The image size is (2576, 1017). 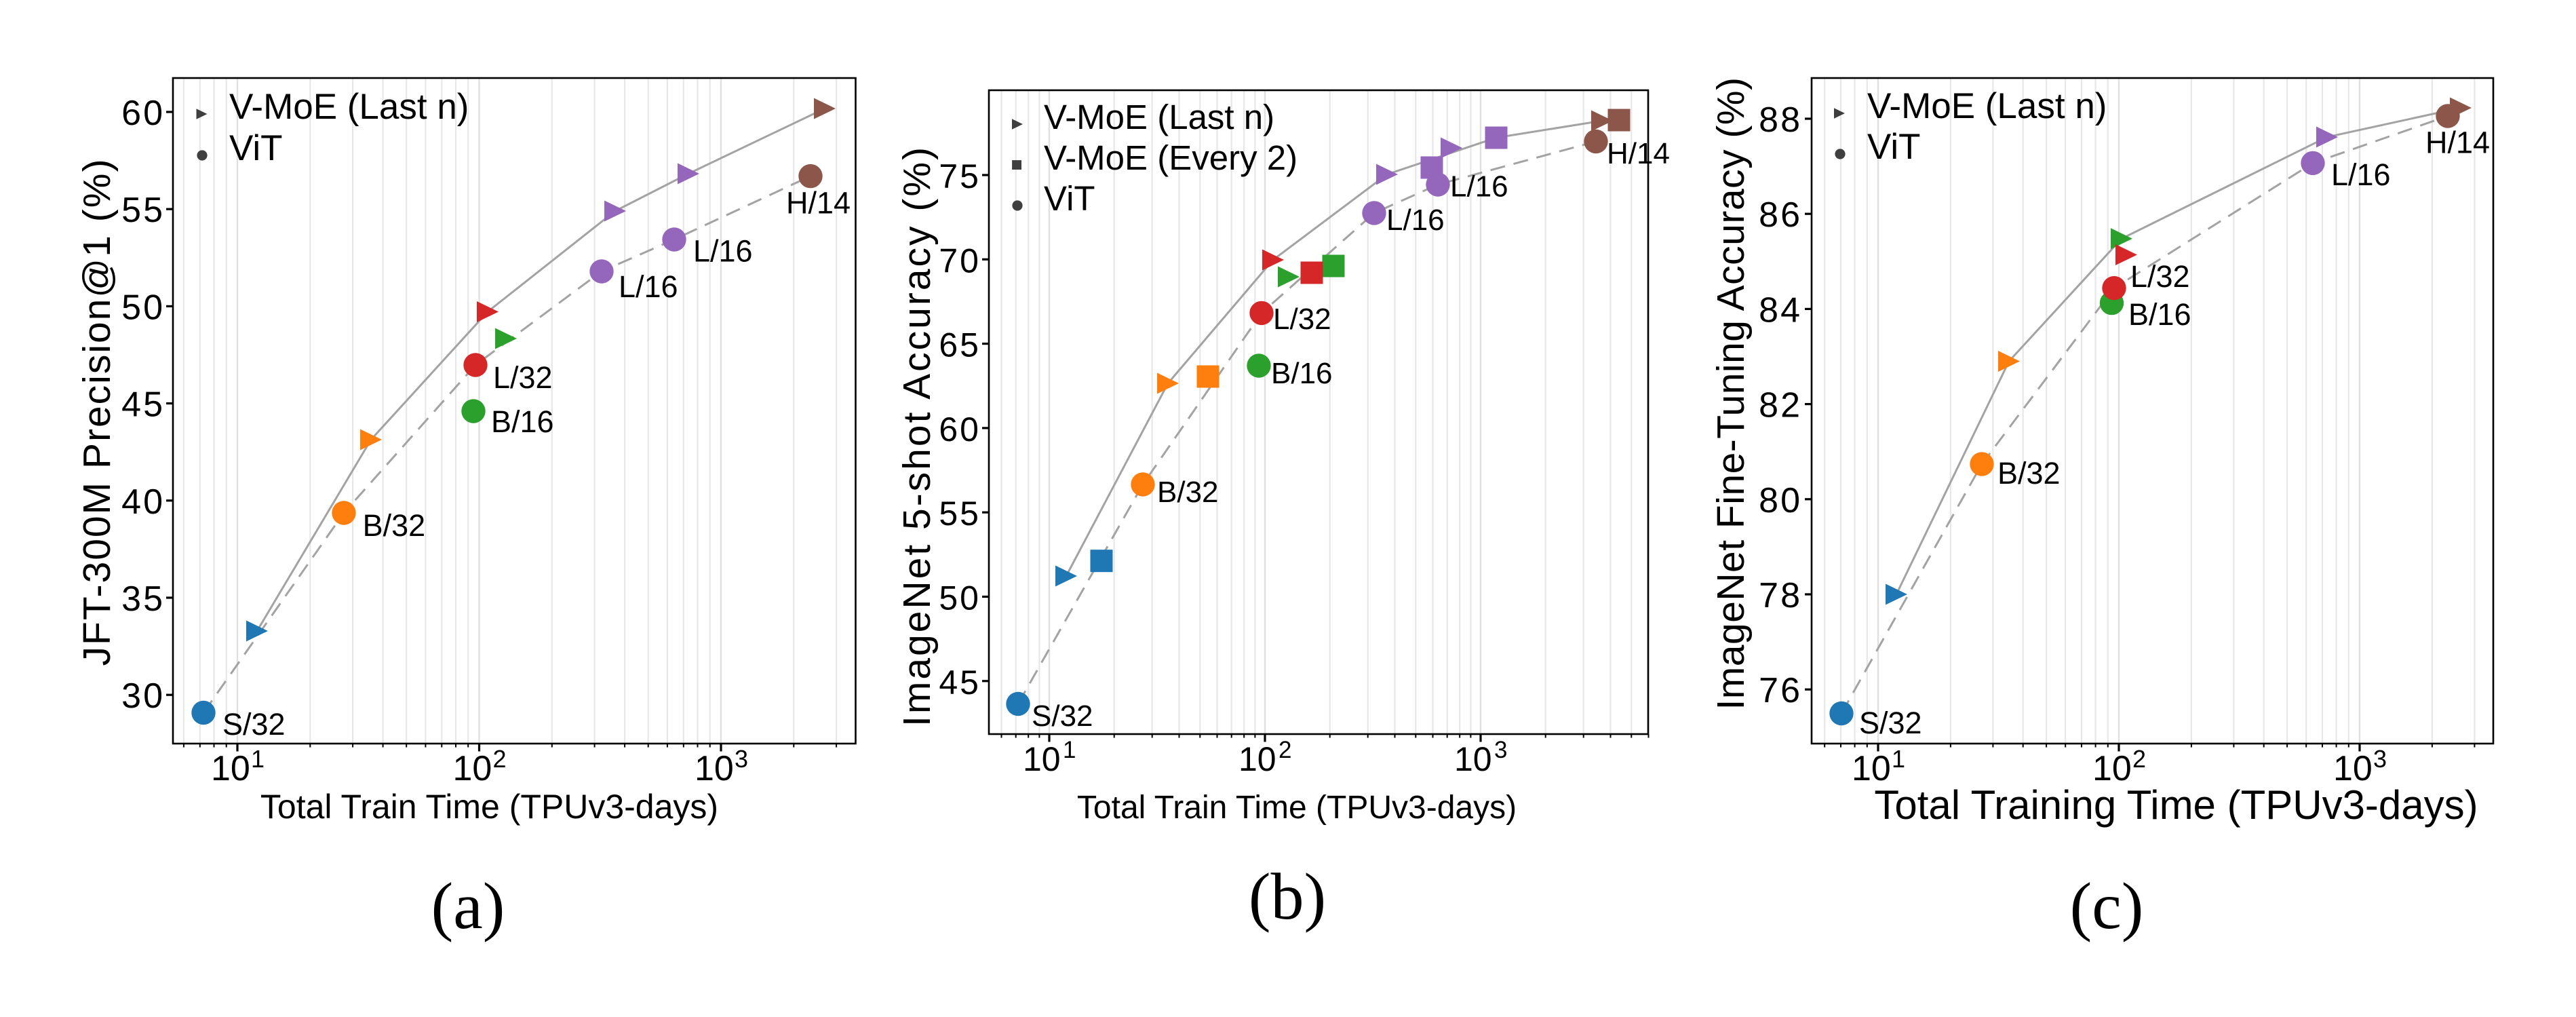 What do you see at coordinates (960, 176) in the screenshot?
I see `svg-text: 75` at bounding box center [960, 176].